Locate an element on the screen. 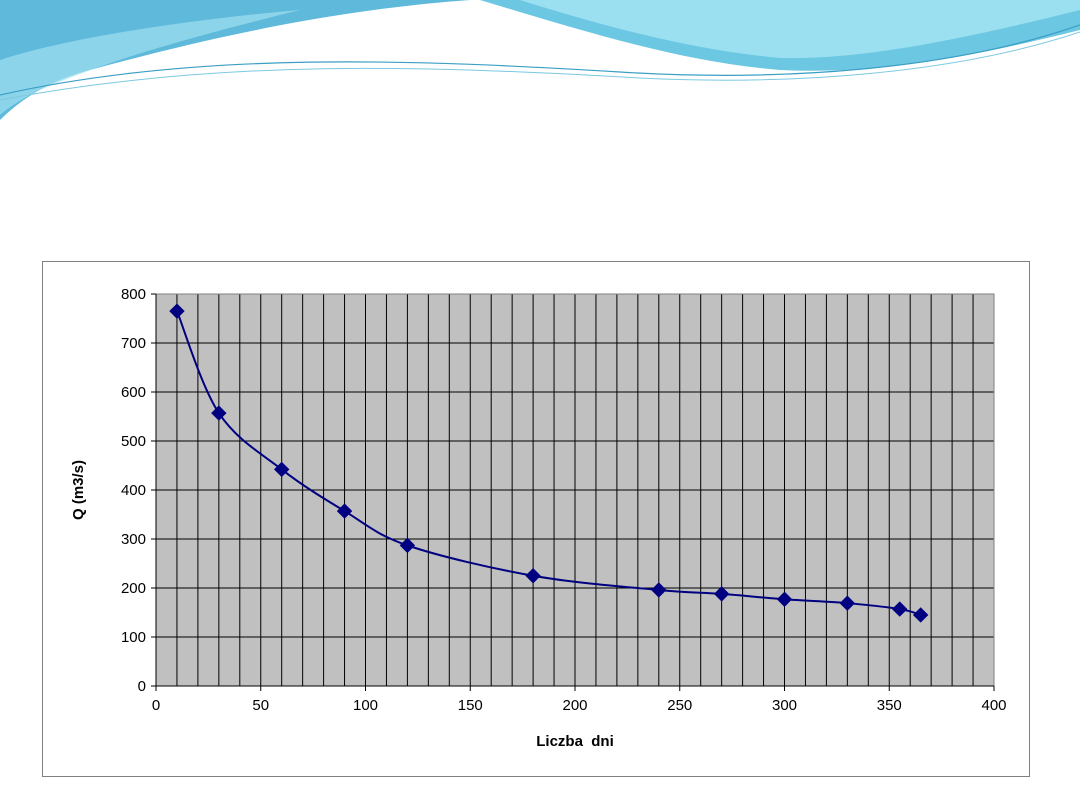 This screenshot has width=1080, height=810. x-tick-label: 250 is located at coordinates (679, 705).